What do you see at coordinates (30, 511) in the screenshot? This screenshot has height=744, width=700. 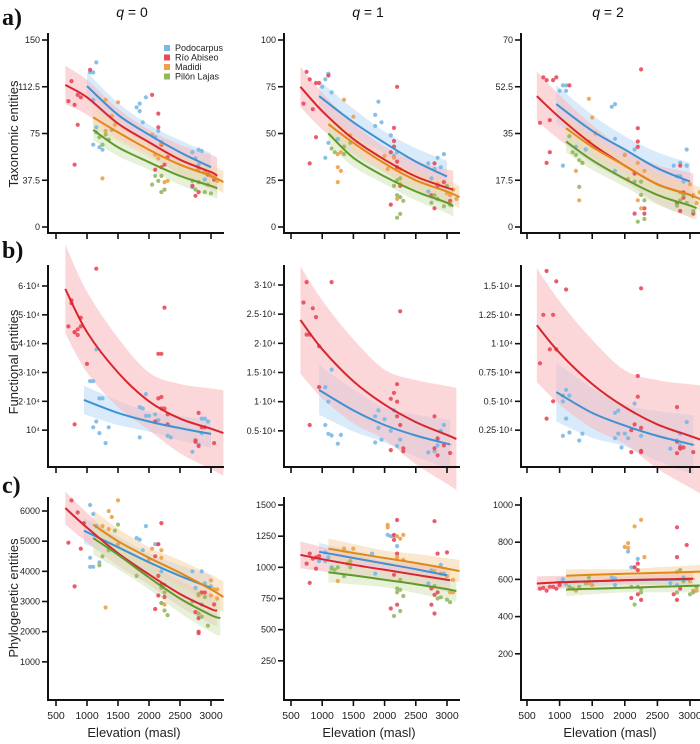 I see `y-tick-label: 6000` at bounding box center [30, 511].